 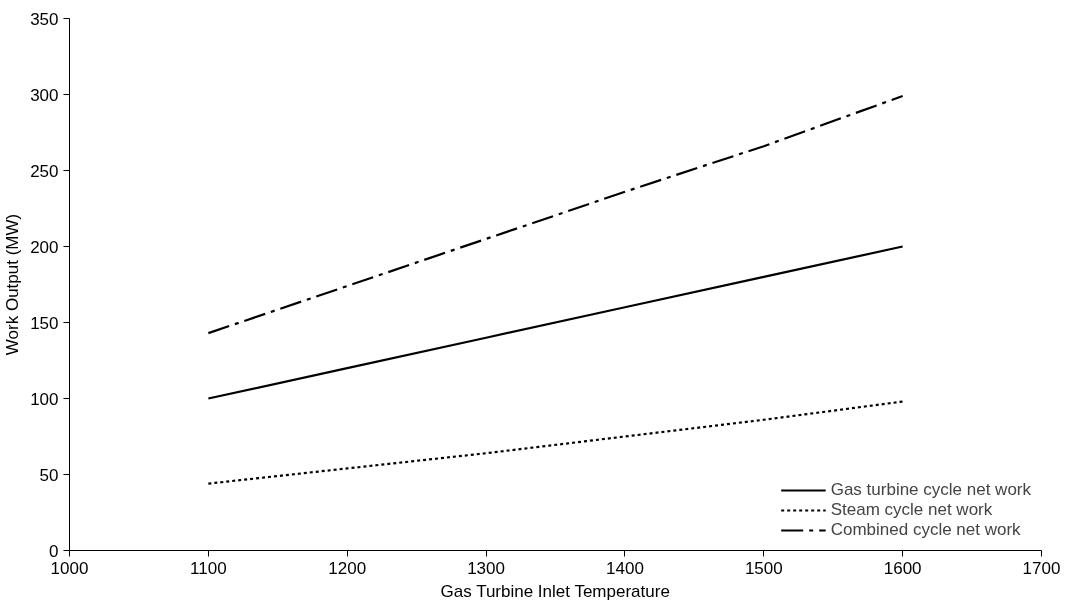 I want to click on y-tick-label: 200, so click(x=44, y=247).